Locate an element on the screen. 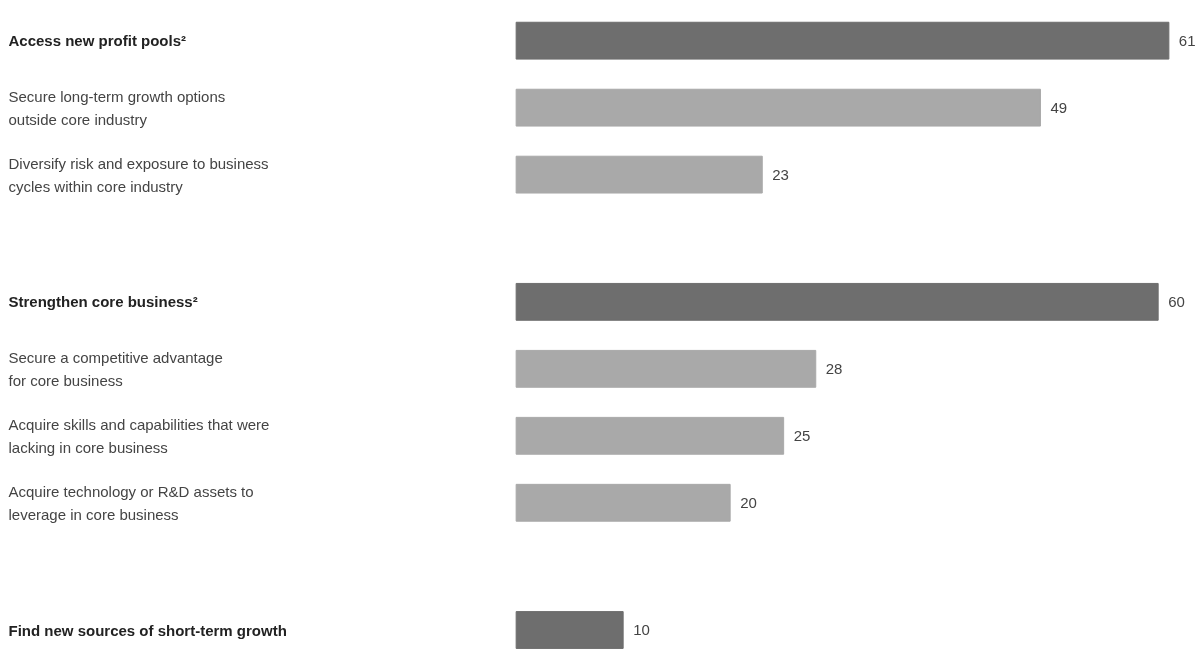 The width and height of the screenshot is (1201, 663). data-label: 20 is located at coordinates (748, 502).